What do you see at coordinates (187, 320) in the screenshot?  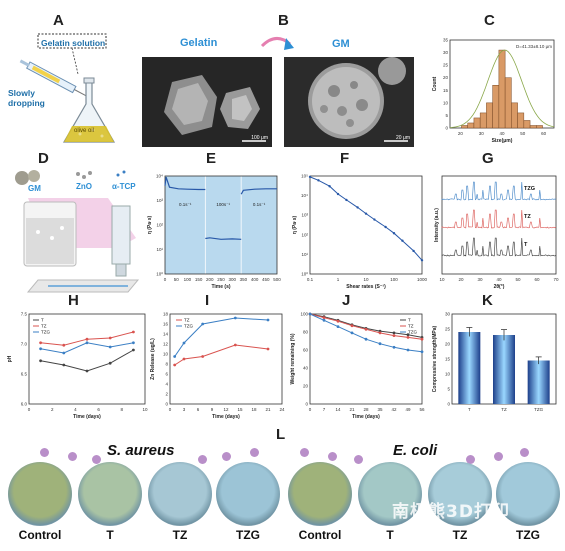 I see `chart-i-legend-label: TZ` at bounding box center [187, 320].